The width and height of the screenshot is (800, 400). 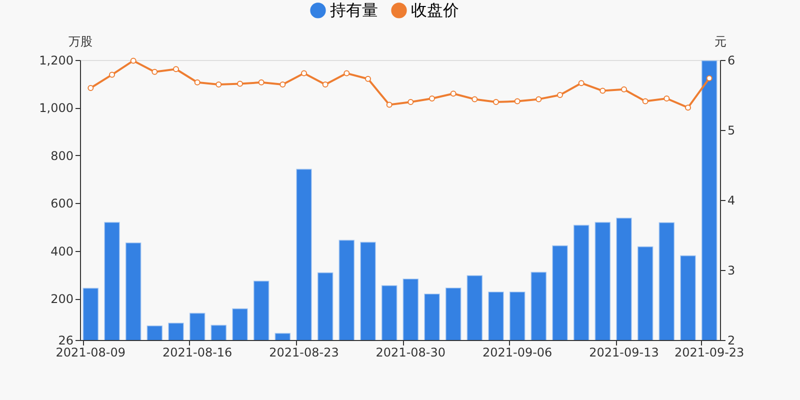 I want to click on y2-tick-label: 5, so click(x=732, y=131).